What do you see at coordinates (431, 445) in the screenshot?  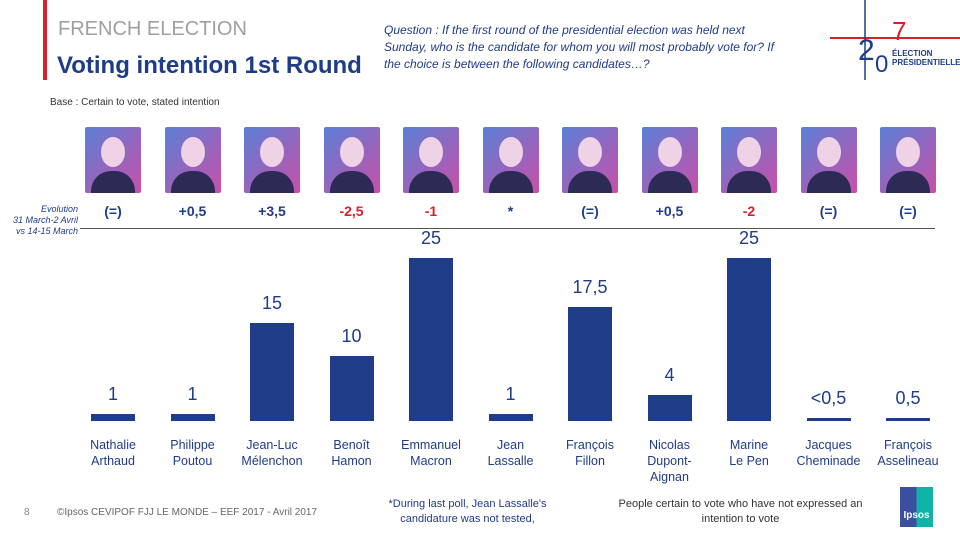 I see `candidate-name-line: Emmanuel` at bounding box center [431, 445].